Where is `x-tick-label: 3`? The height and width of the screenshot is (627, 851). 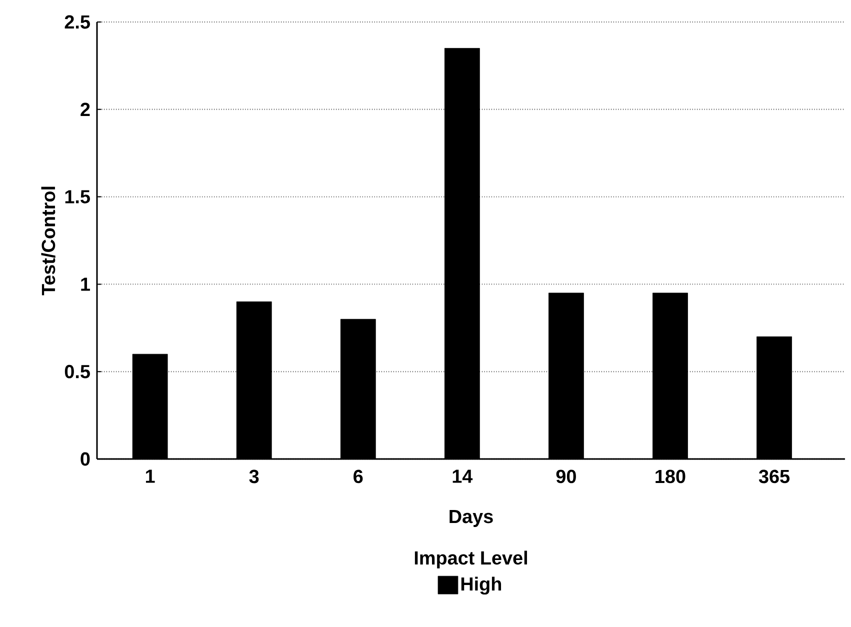 x-tick-label: 3 is located at coordinates (254, 477).